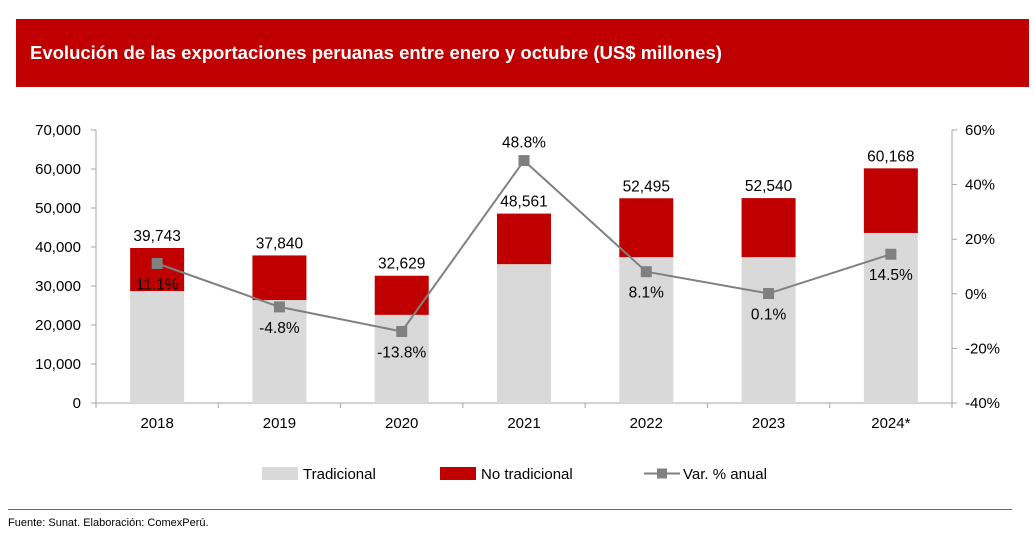 Image resolution: width=1035 pixels, height=540 pixels. What do you see at coordinates (725, 474) in the screenshot?
I see `legend-label-variation: Var. % anual` at bounding box center [725, 474].